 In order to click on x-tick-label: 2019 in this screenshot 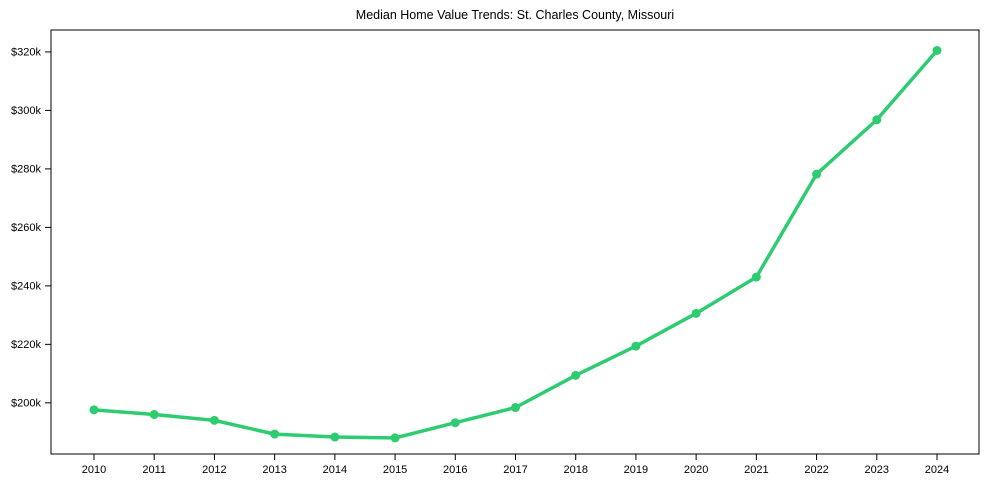, I will do `click(636, 470)`.